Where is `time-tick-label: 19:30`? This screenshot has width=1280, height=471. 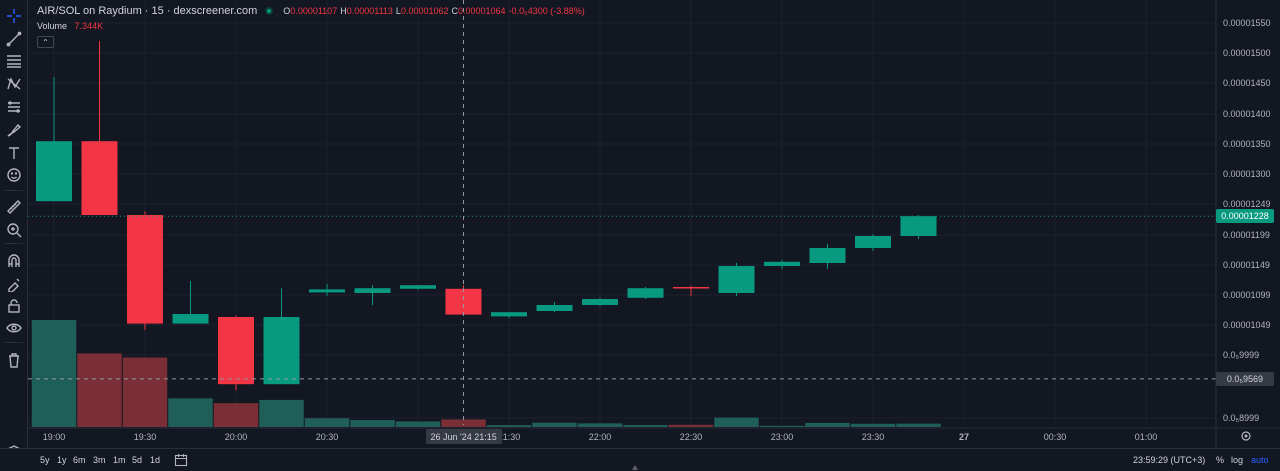
time-tick-label: 19:30 is located at coordinates (145, 437).